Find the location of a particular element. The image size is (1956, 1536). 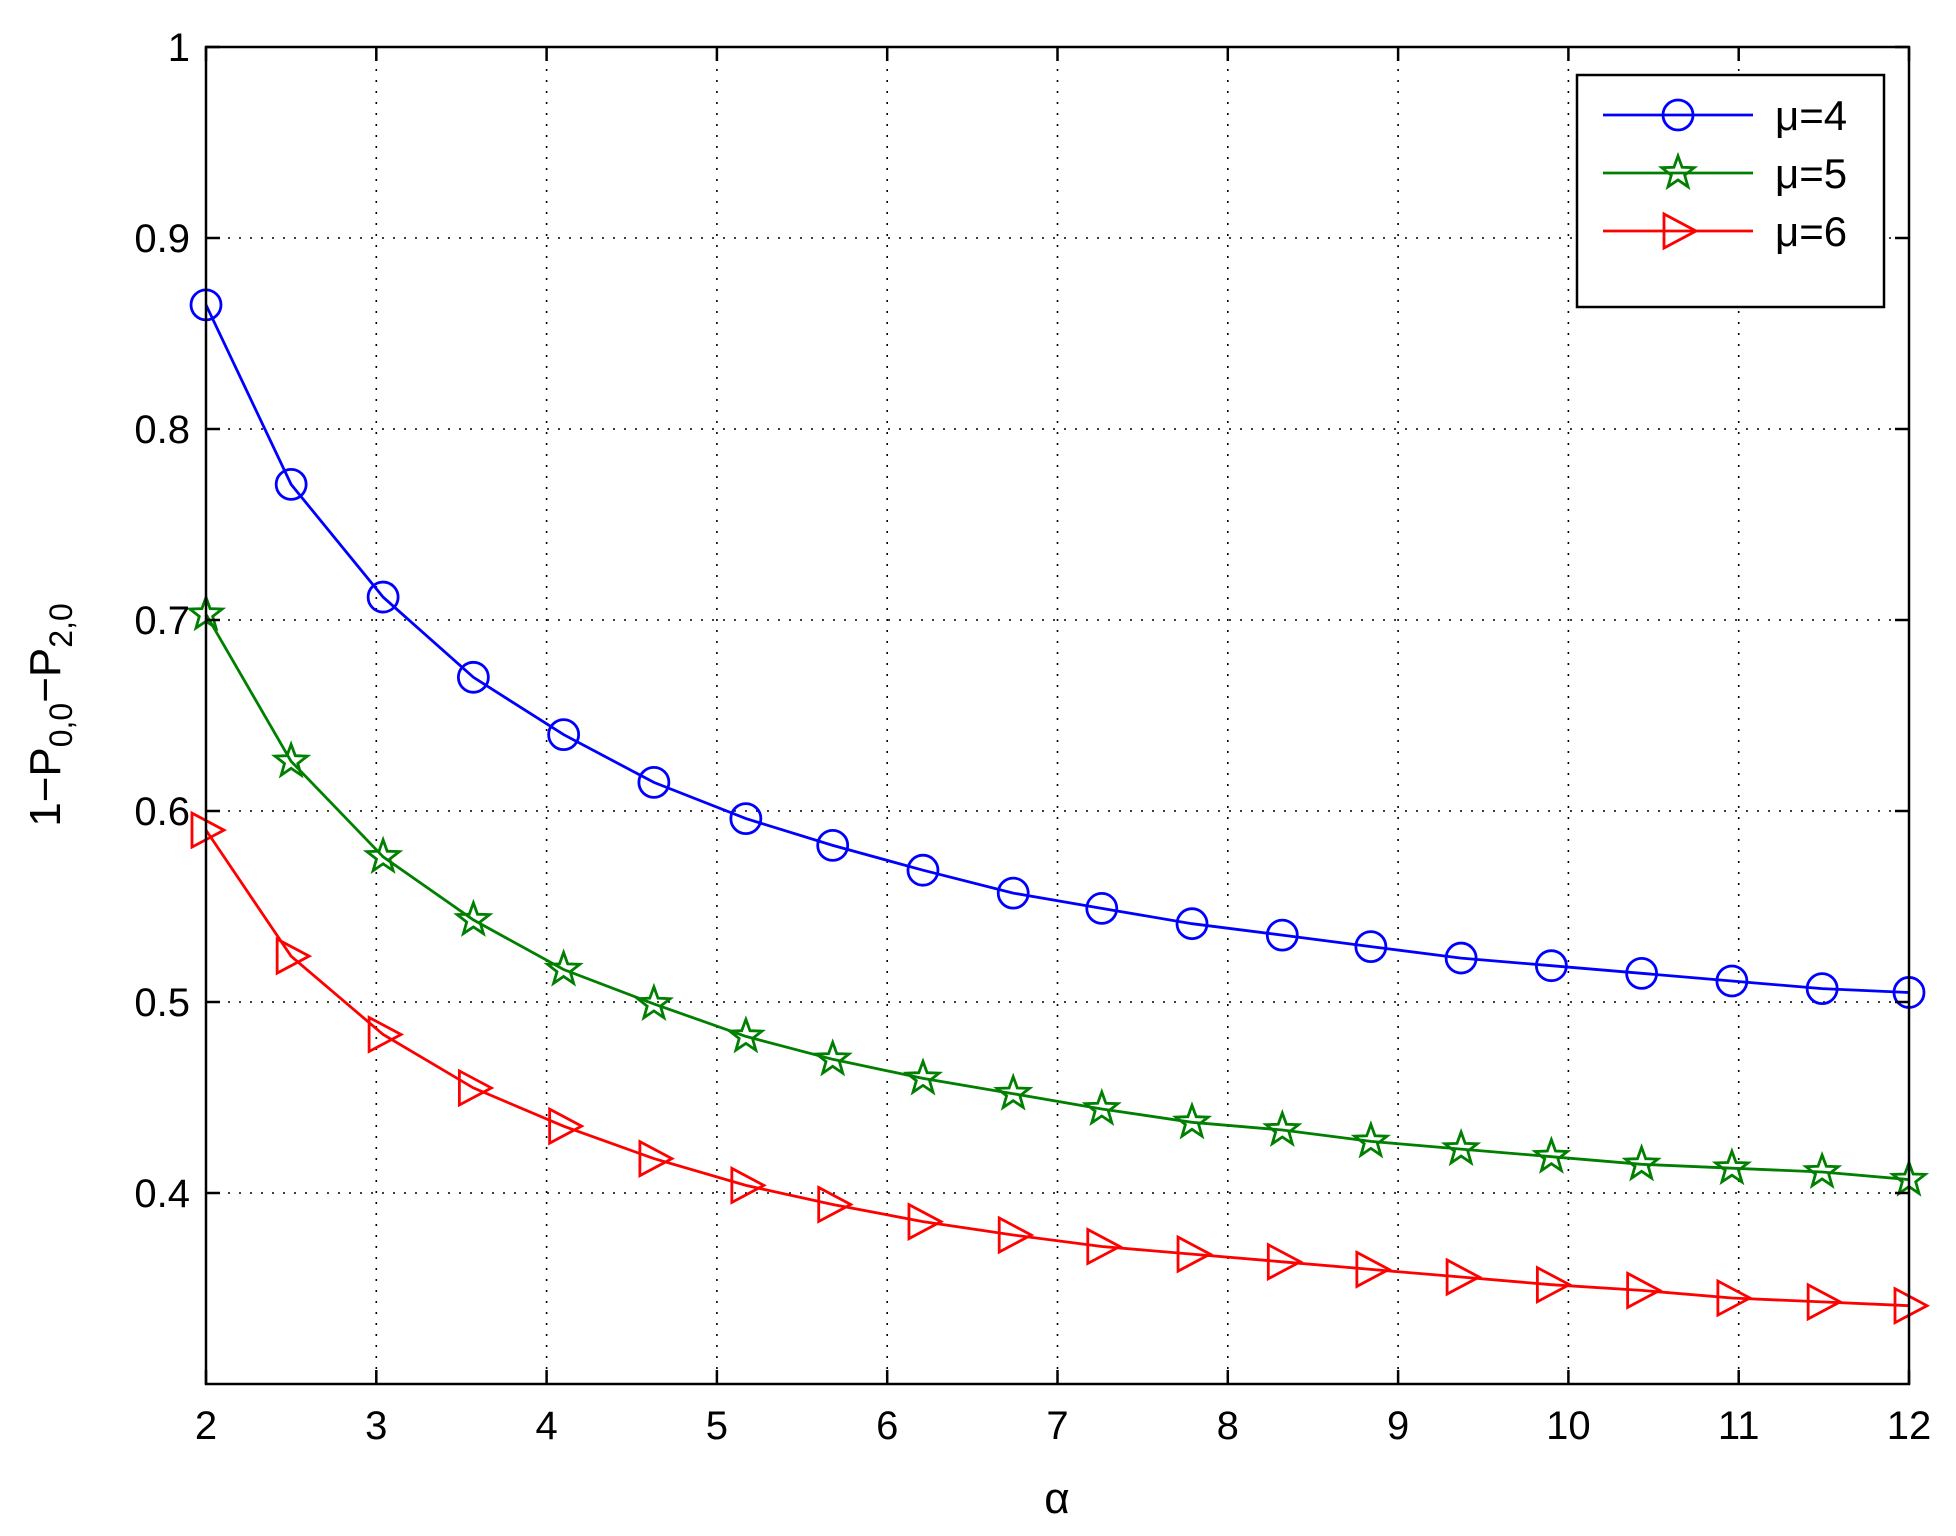

legend: μ=4 μ=5 μ=6 is located at coordinates (1730, 191).